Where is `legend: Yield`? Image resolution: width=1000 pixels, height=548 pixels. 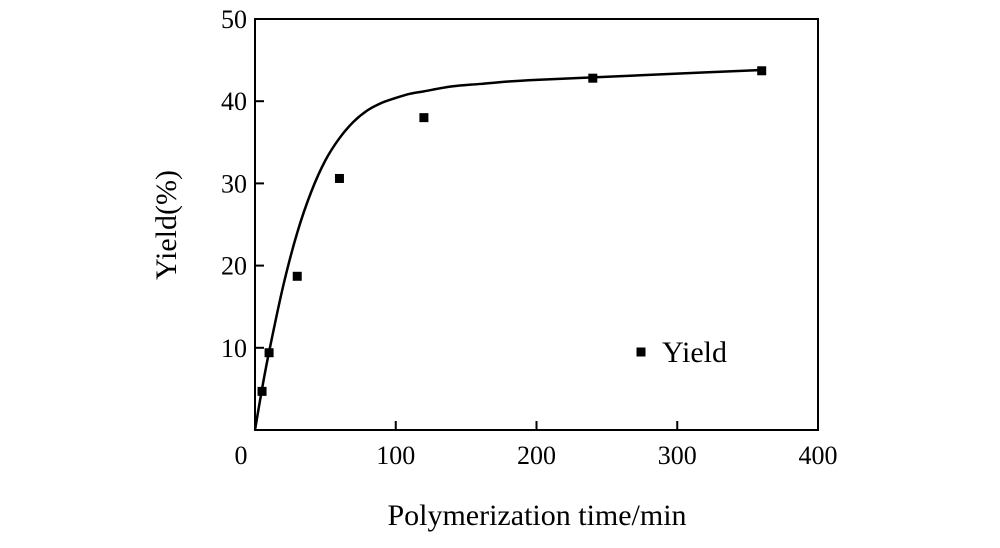 legend: Yield is located at coordinates (681, 352).